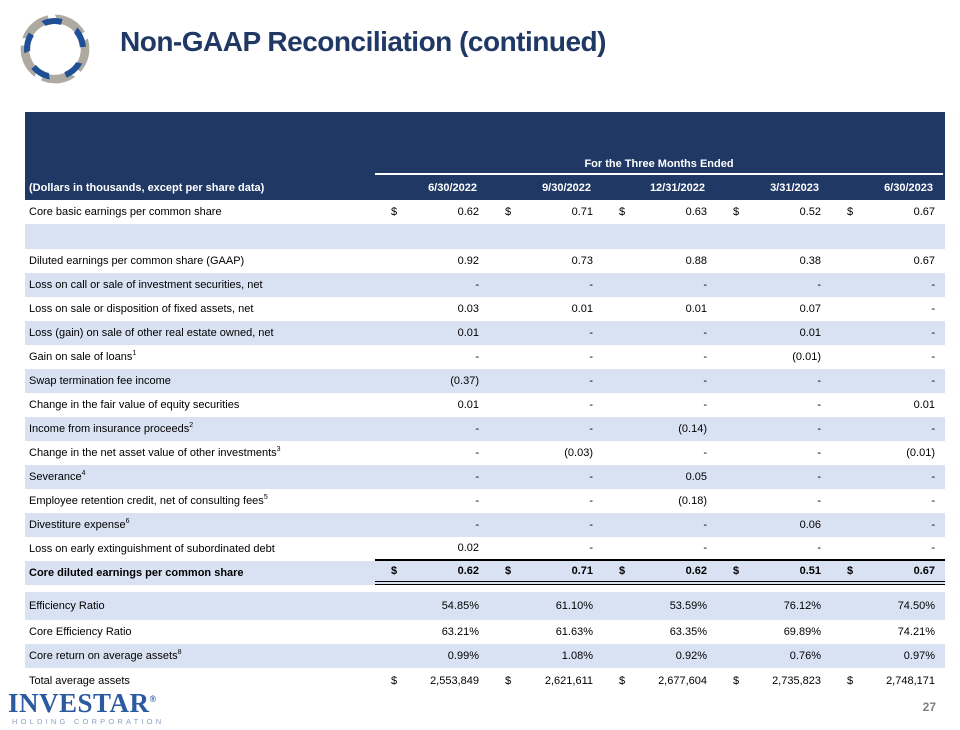  Describe the element at coordinates (546, 656) in the screenshot. I see `value-cell-group: 1.08%` at that location.